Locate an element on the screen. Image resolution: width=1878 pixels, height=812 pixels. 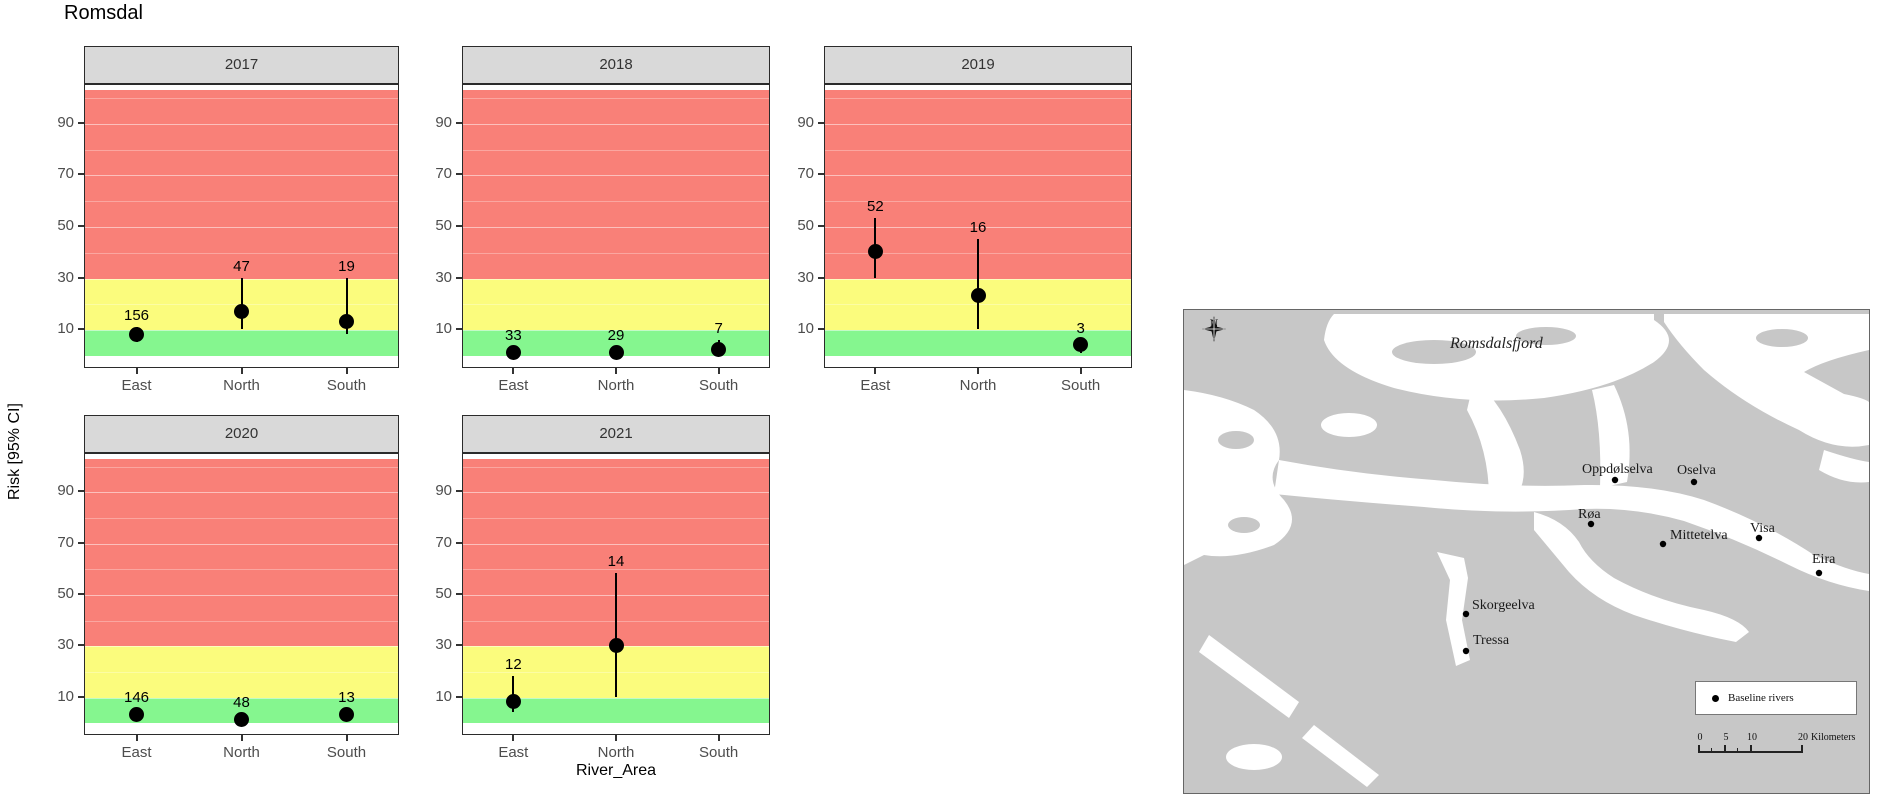
river-dot-Visa is located at coordinates (1759, 538).